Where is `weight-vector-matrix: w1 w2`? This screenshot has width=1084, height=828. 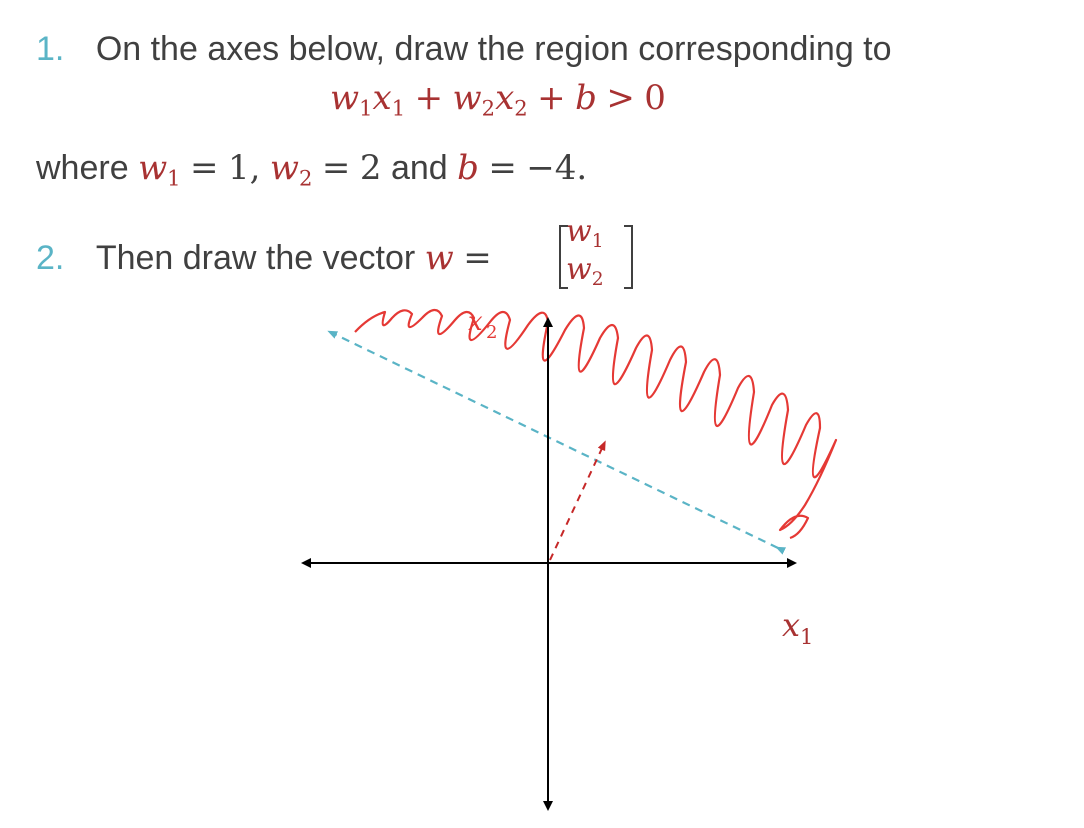 weight-vector-matrix: w1 w2 is located at coordinates (596, 255).